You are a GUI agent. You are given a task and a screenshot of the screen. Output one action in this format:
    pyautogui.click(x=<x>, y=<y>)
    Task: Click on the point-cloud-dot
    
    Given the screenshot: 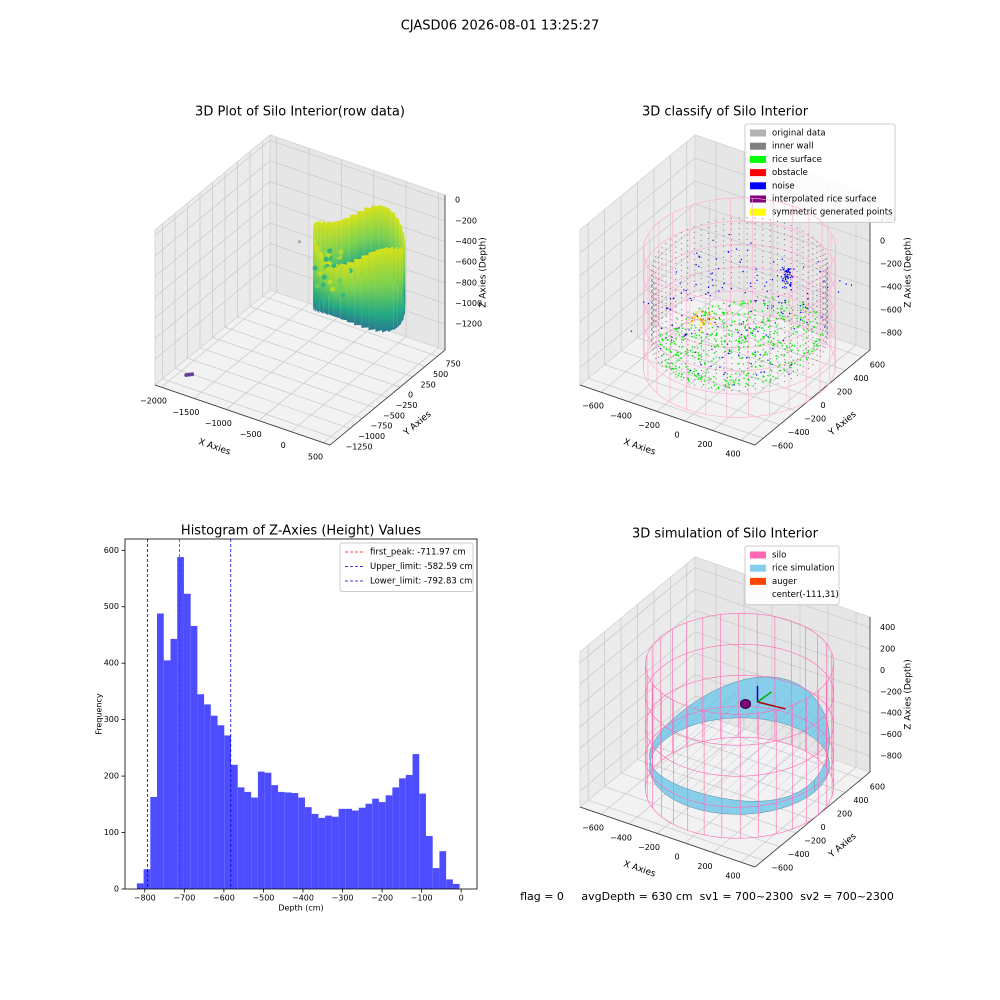 What is the action you would take?
    pyautogui.click(x=323, y=285)
    